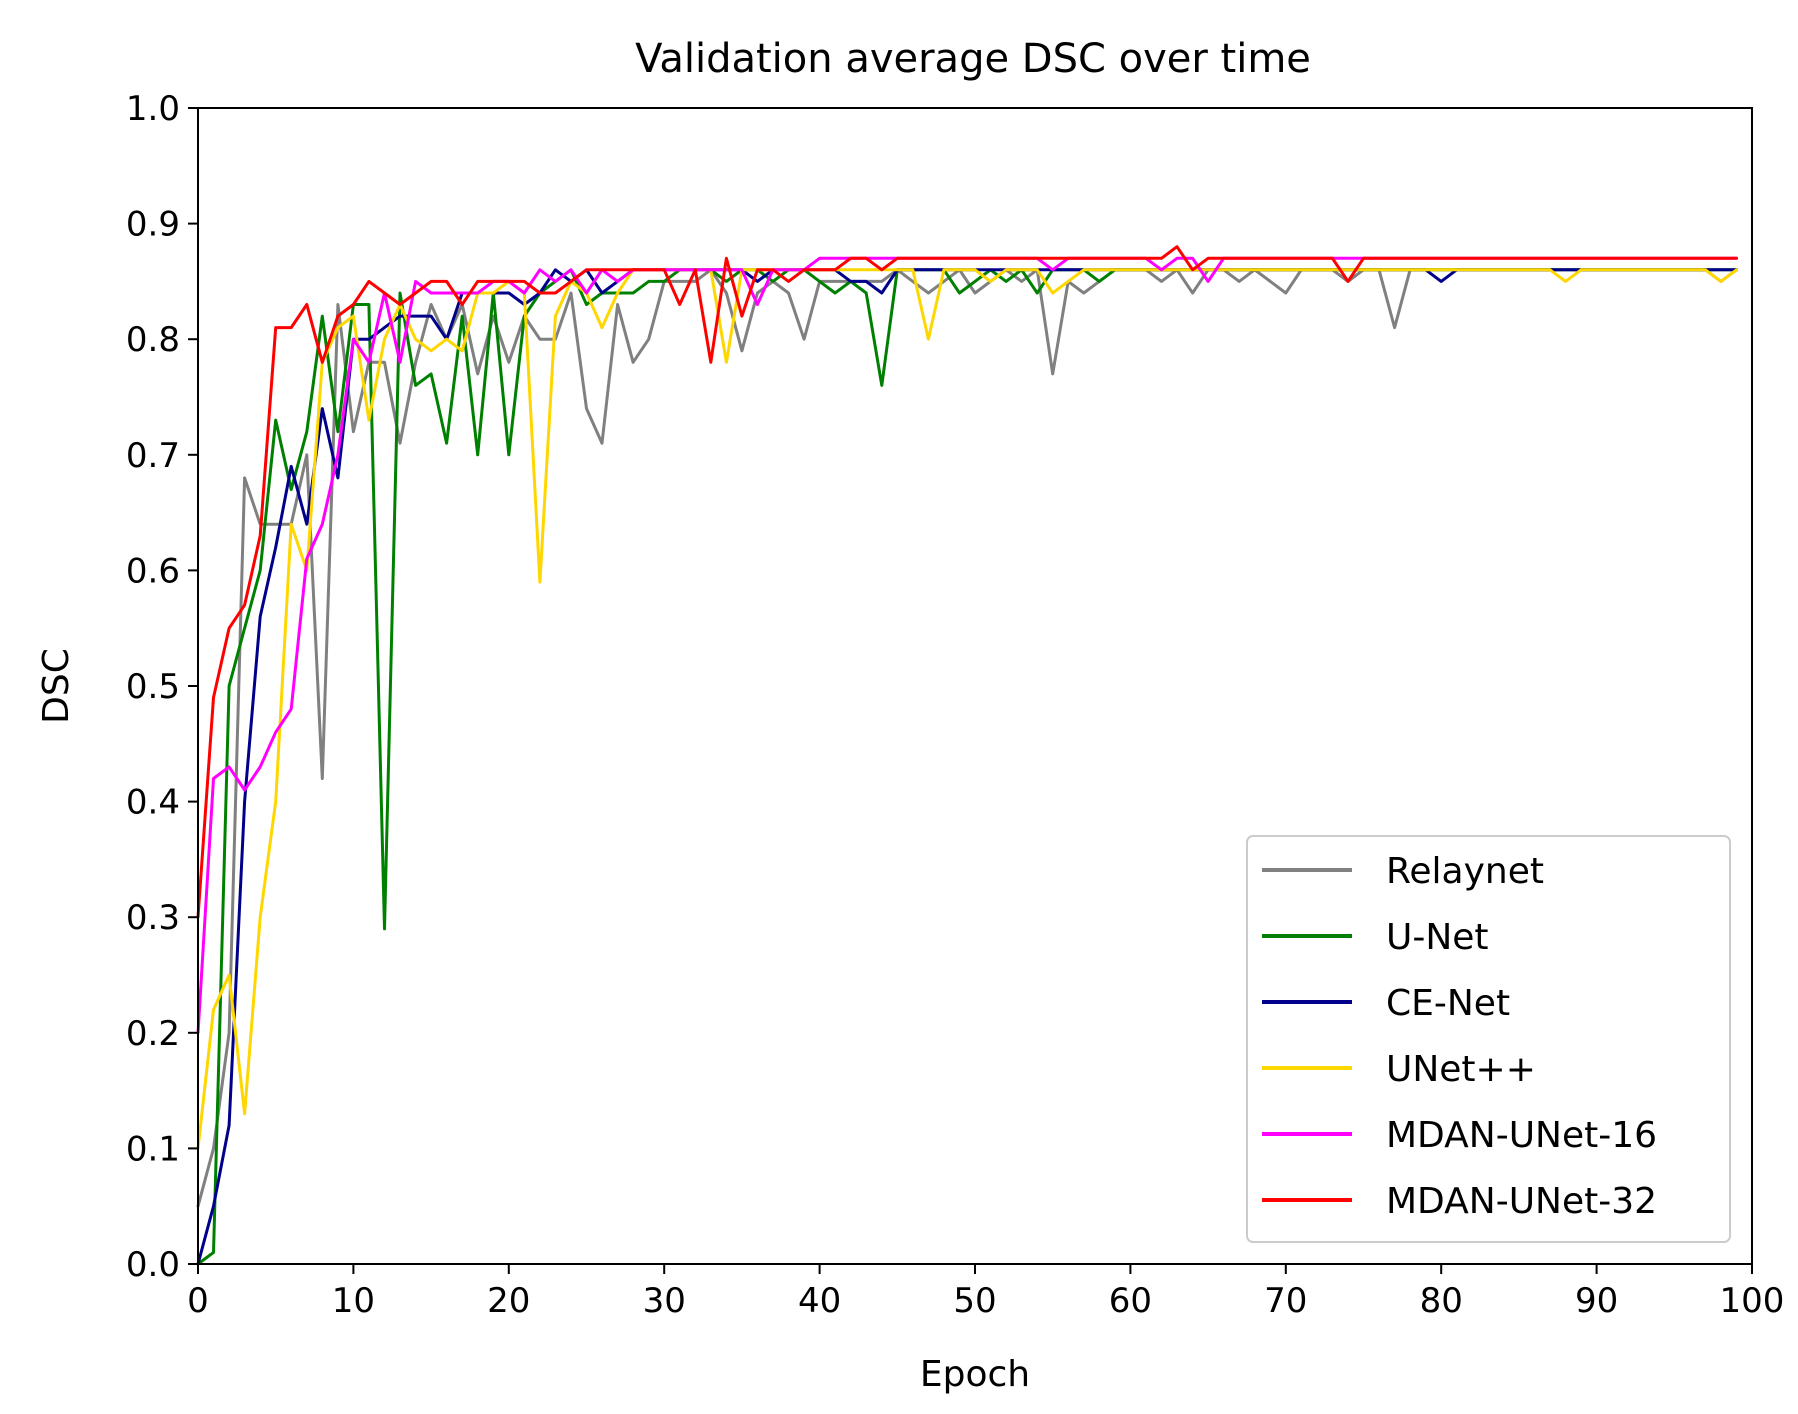  What do you see at coordinates (153, 803) in the screenshot?
I see `y-tick-label: 0.4` at bounding box center [153, 803].